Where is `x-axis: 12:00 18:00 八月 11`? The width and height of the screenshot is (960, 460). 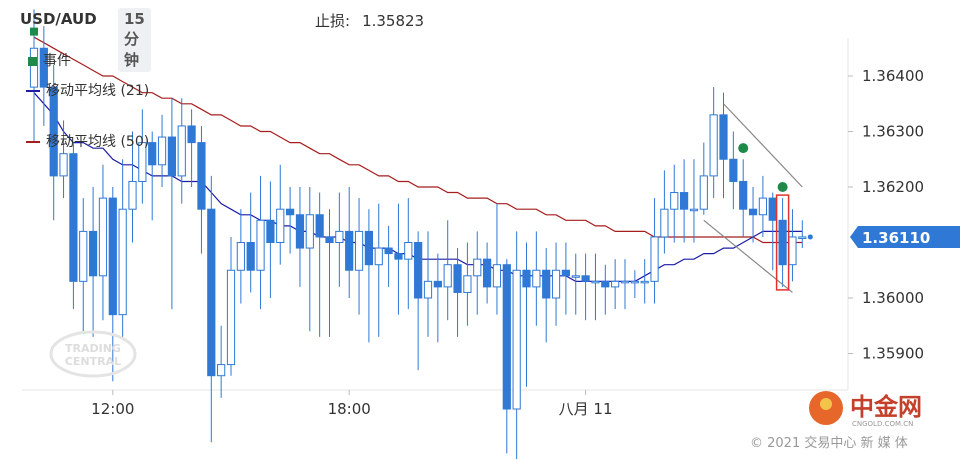 x-axis: 12:00 18:00 八月 11 is located at coordinates (352, 404).